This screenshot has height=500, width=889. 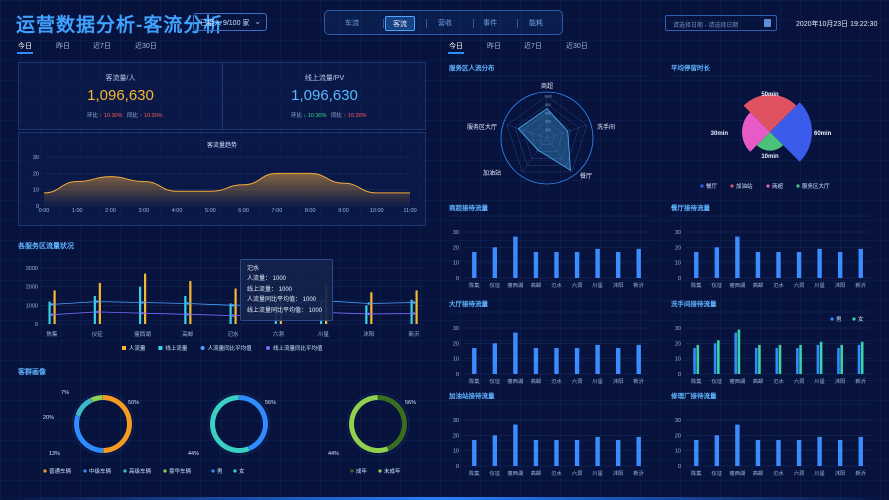 What do you see at coordinates (343, 211) in the screenshot?
I see `x-tick-label: 9:00` at bounding box center [343, 211].